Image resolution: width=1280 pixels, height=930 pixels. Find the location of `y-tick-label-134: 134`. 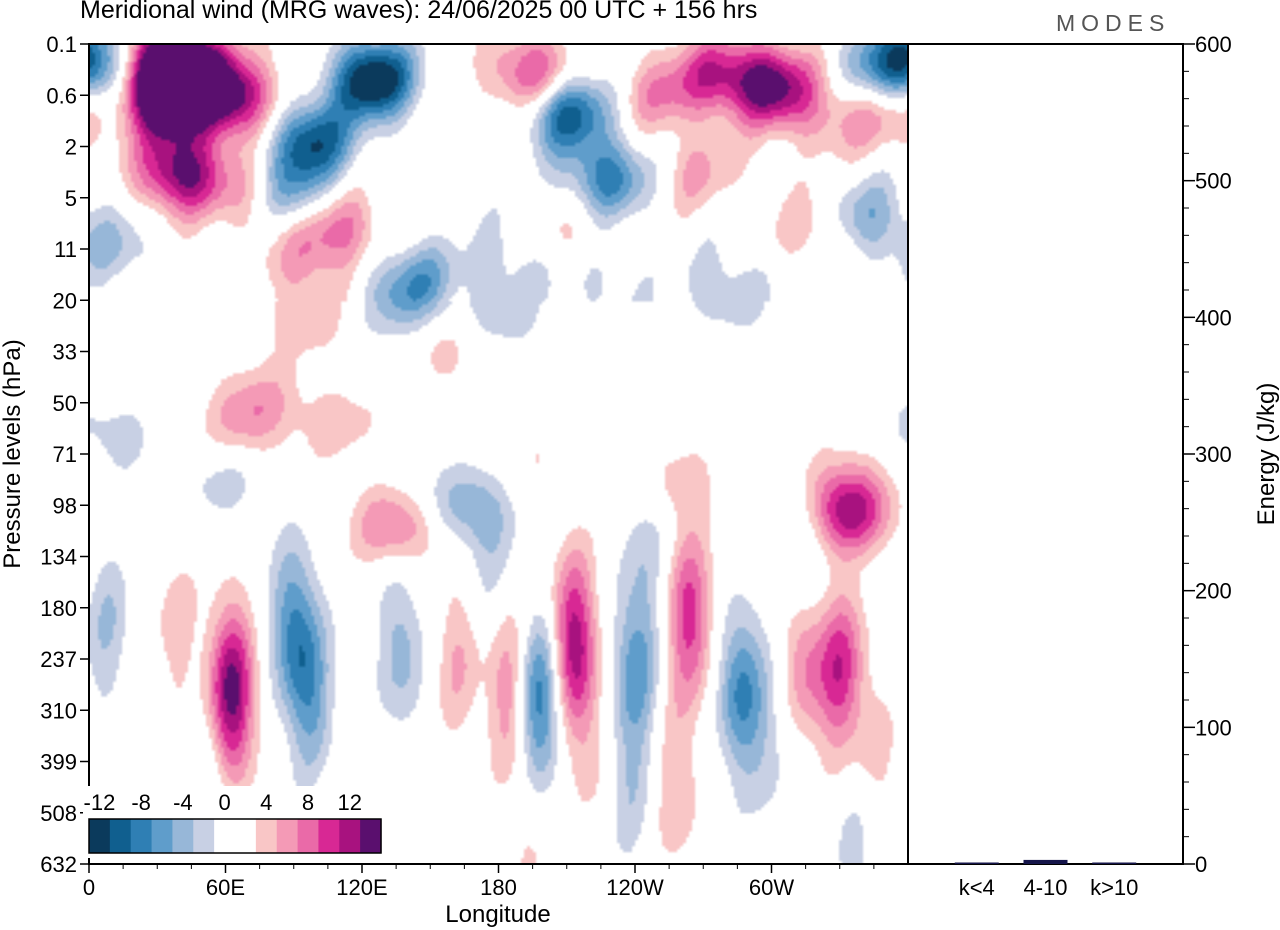

y-tick-label-134: 134 is located at coordinates (58, 557).